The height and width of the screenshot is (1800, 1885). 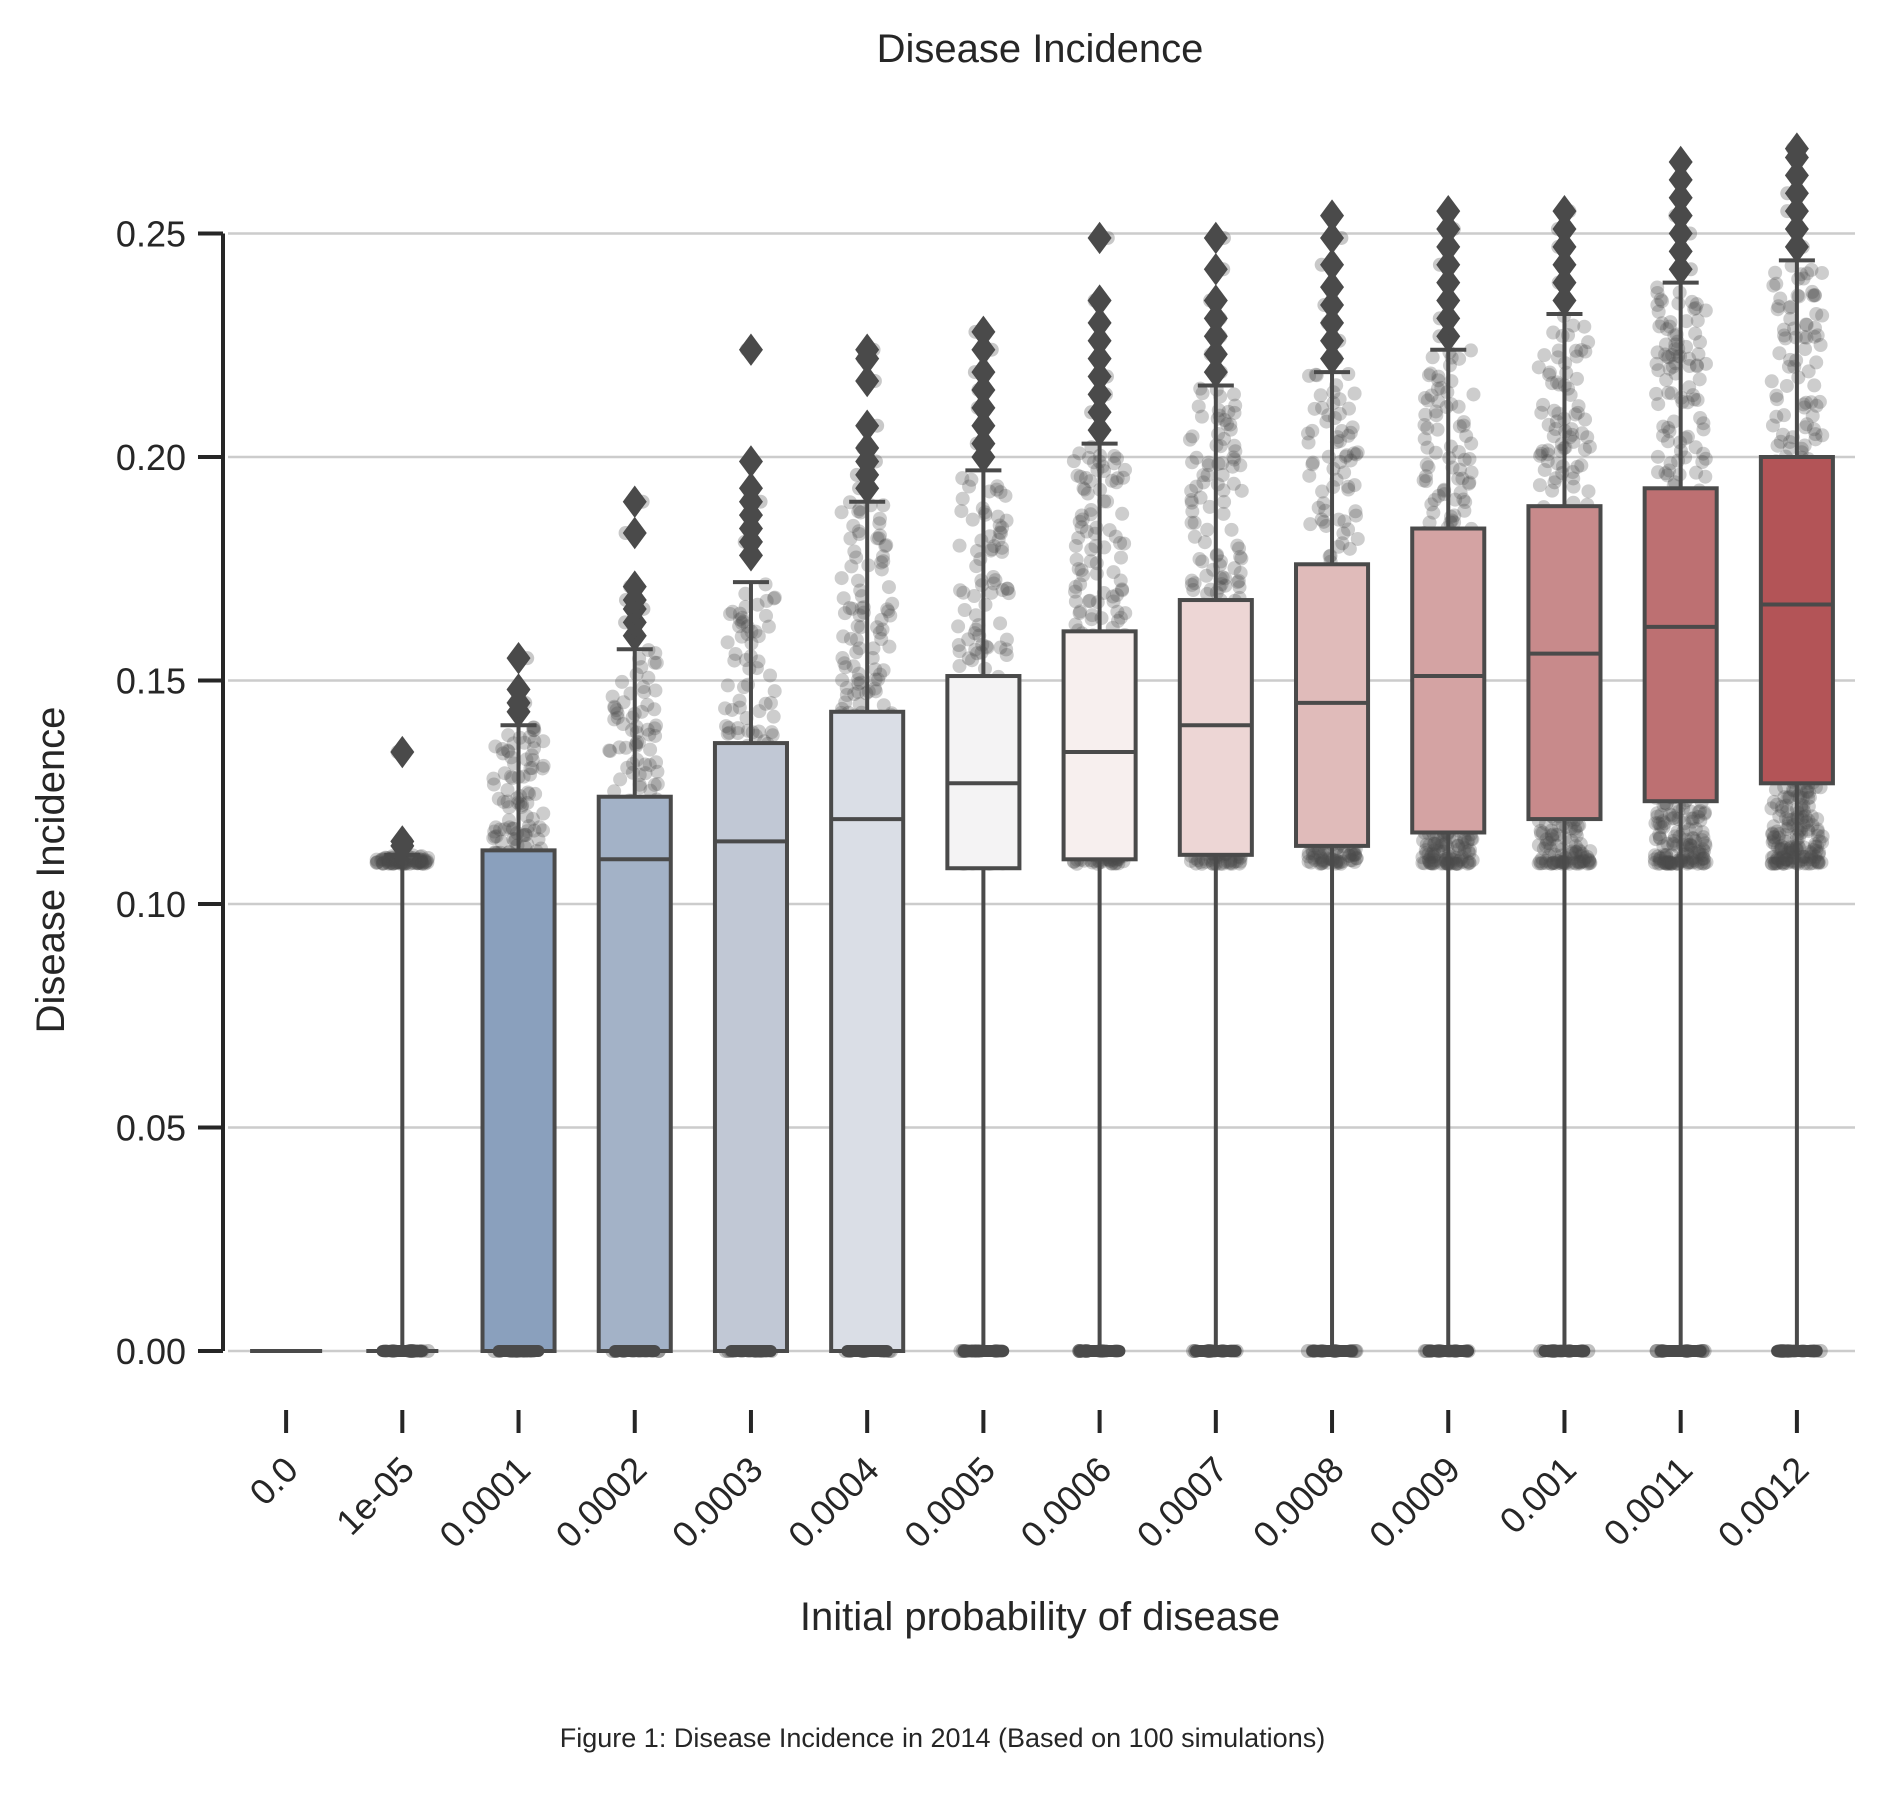 I want to click on x-tick-label: 0.001, so click(x=1537, y=1495).